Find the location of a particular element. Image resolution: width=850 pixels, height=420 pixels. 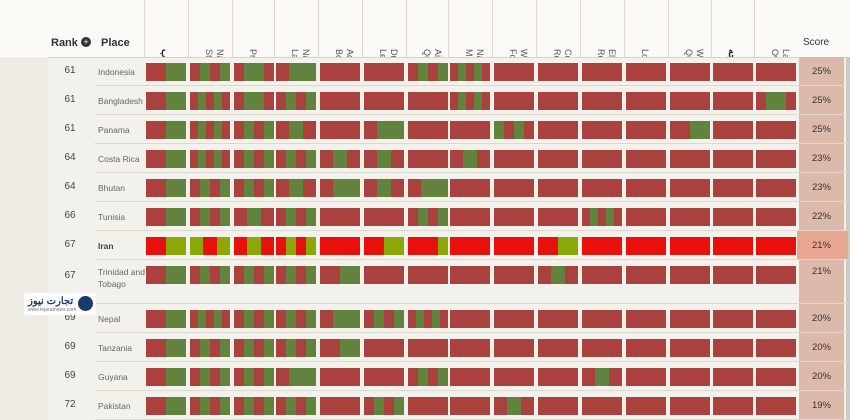

column-header-0: جه مصوب is located at coordinates (166, 28).